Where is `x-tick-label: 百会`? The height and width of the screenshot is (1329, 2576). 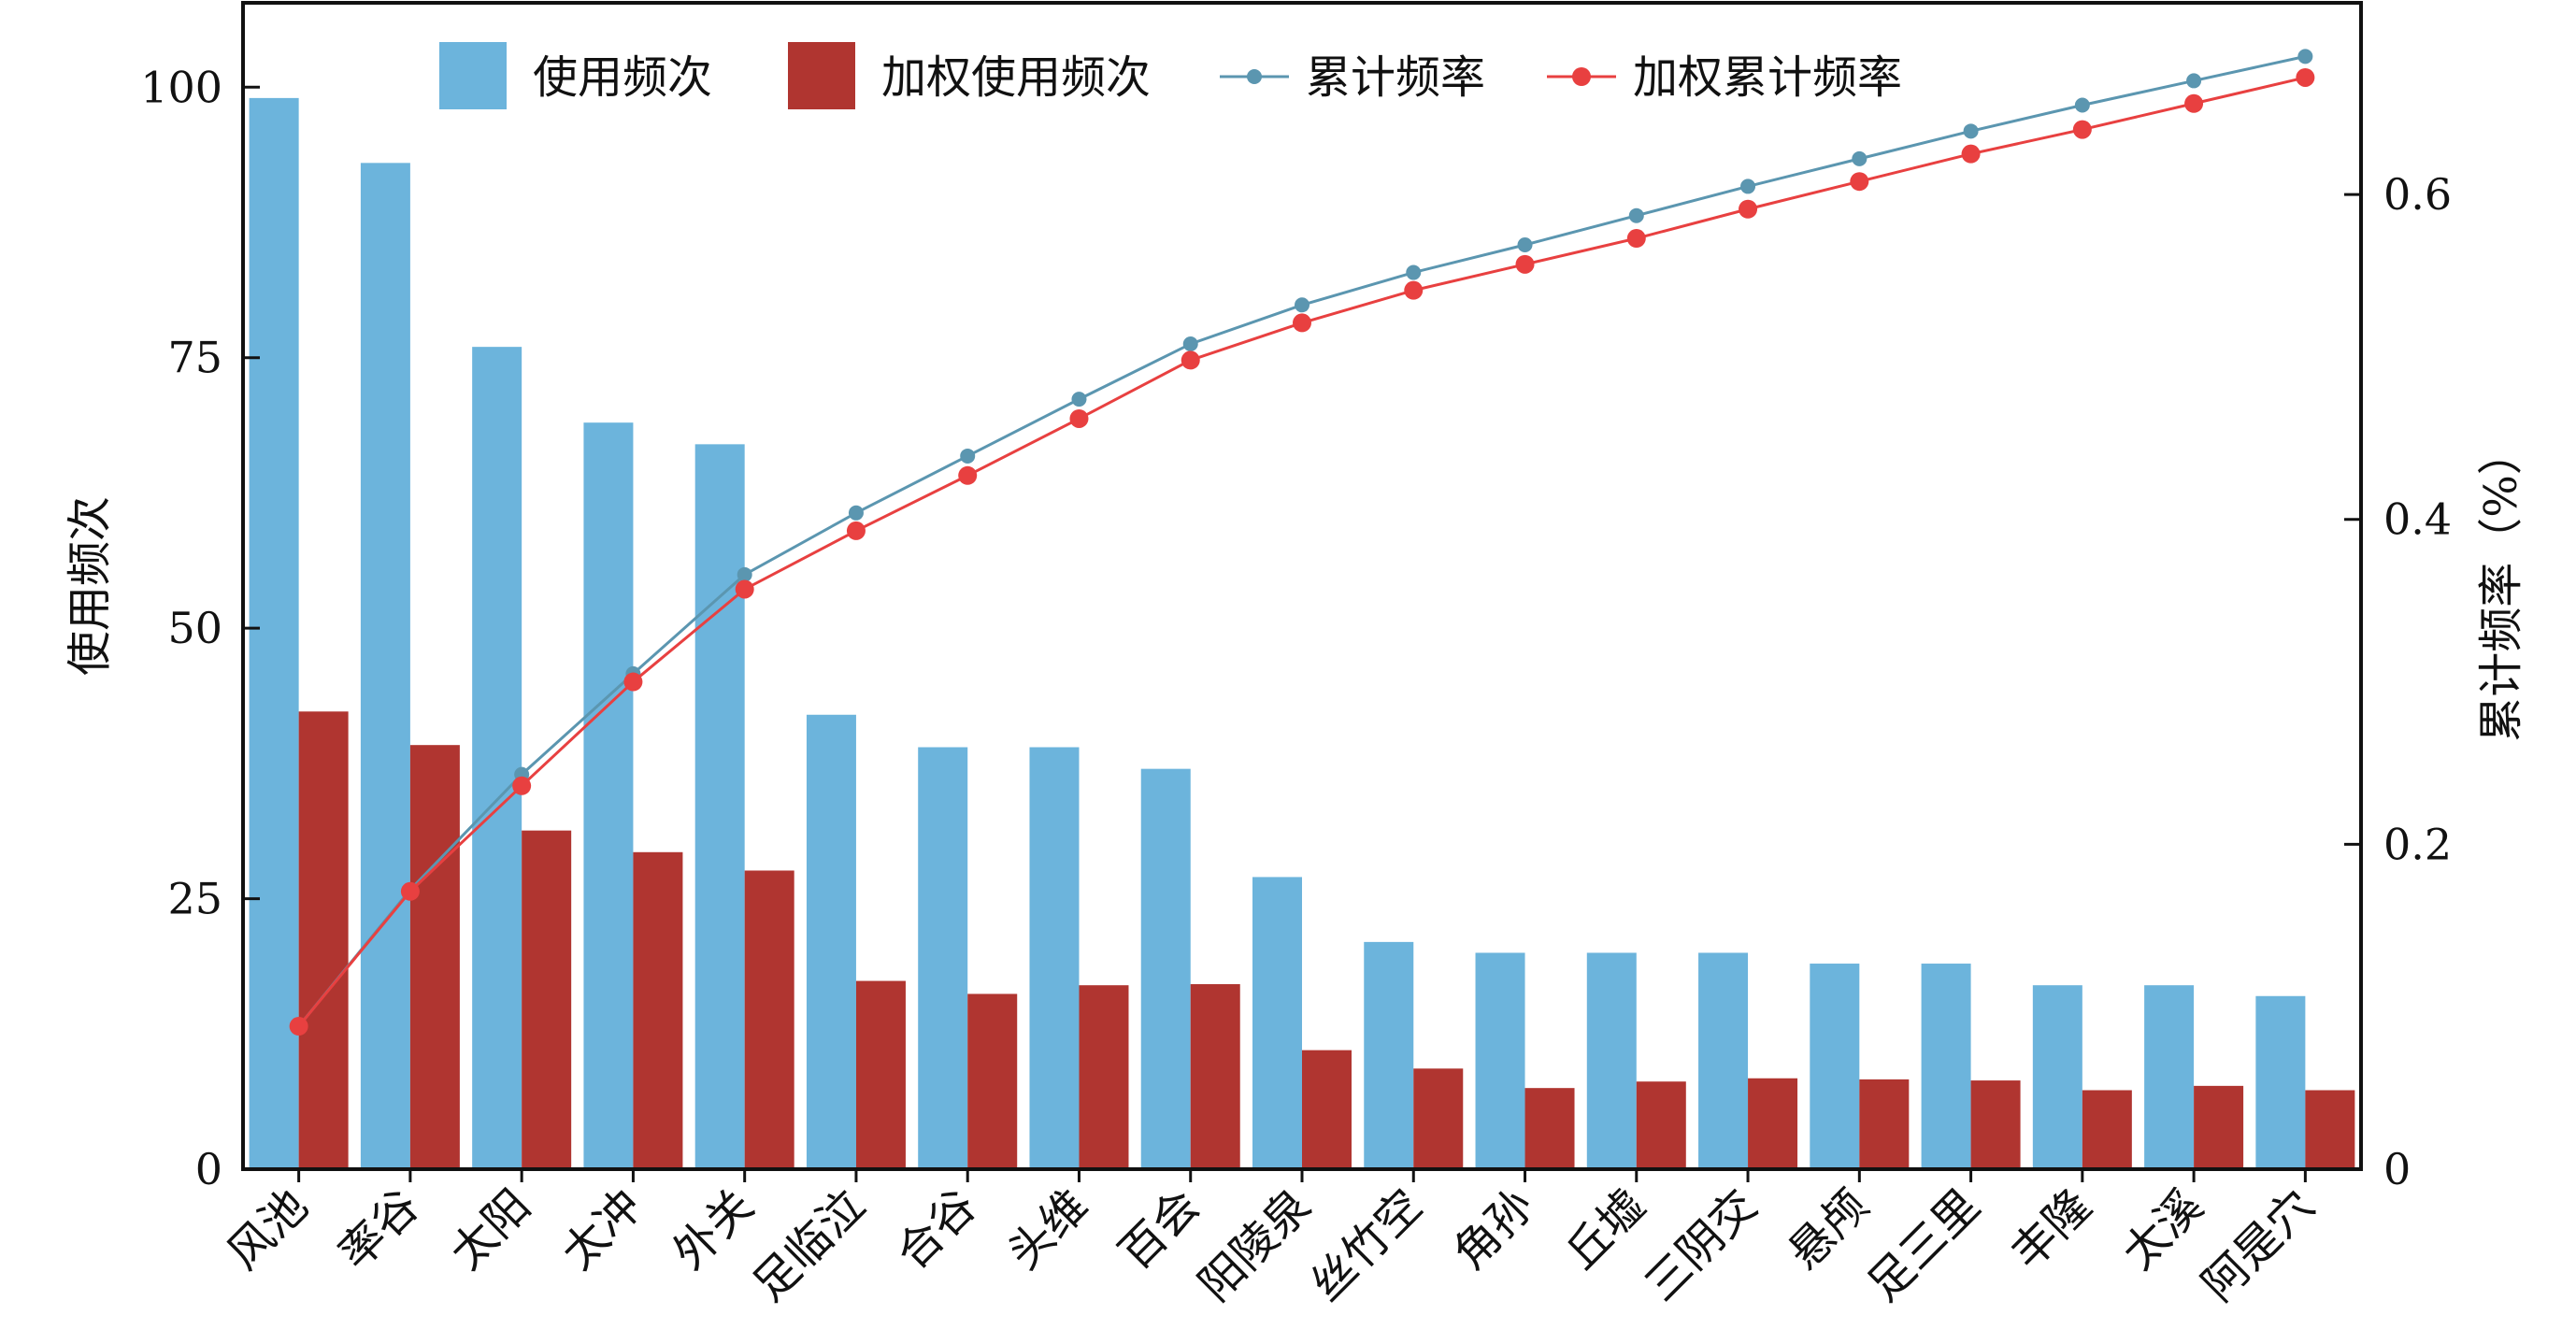
x-tick-label: 百会 is located at coordinates (1159, 1229).